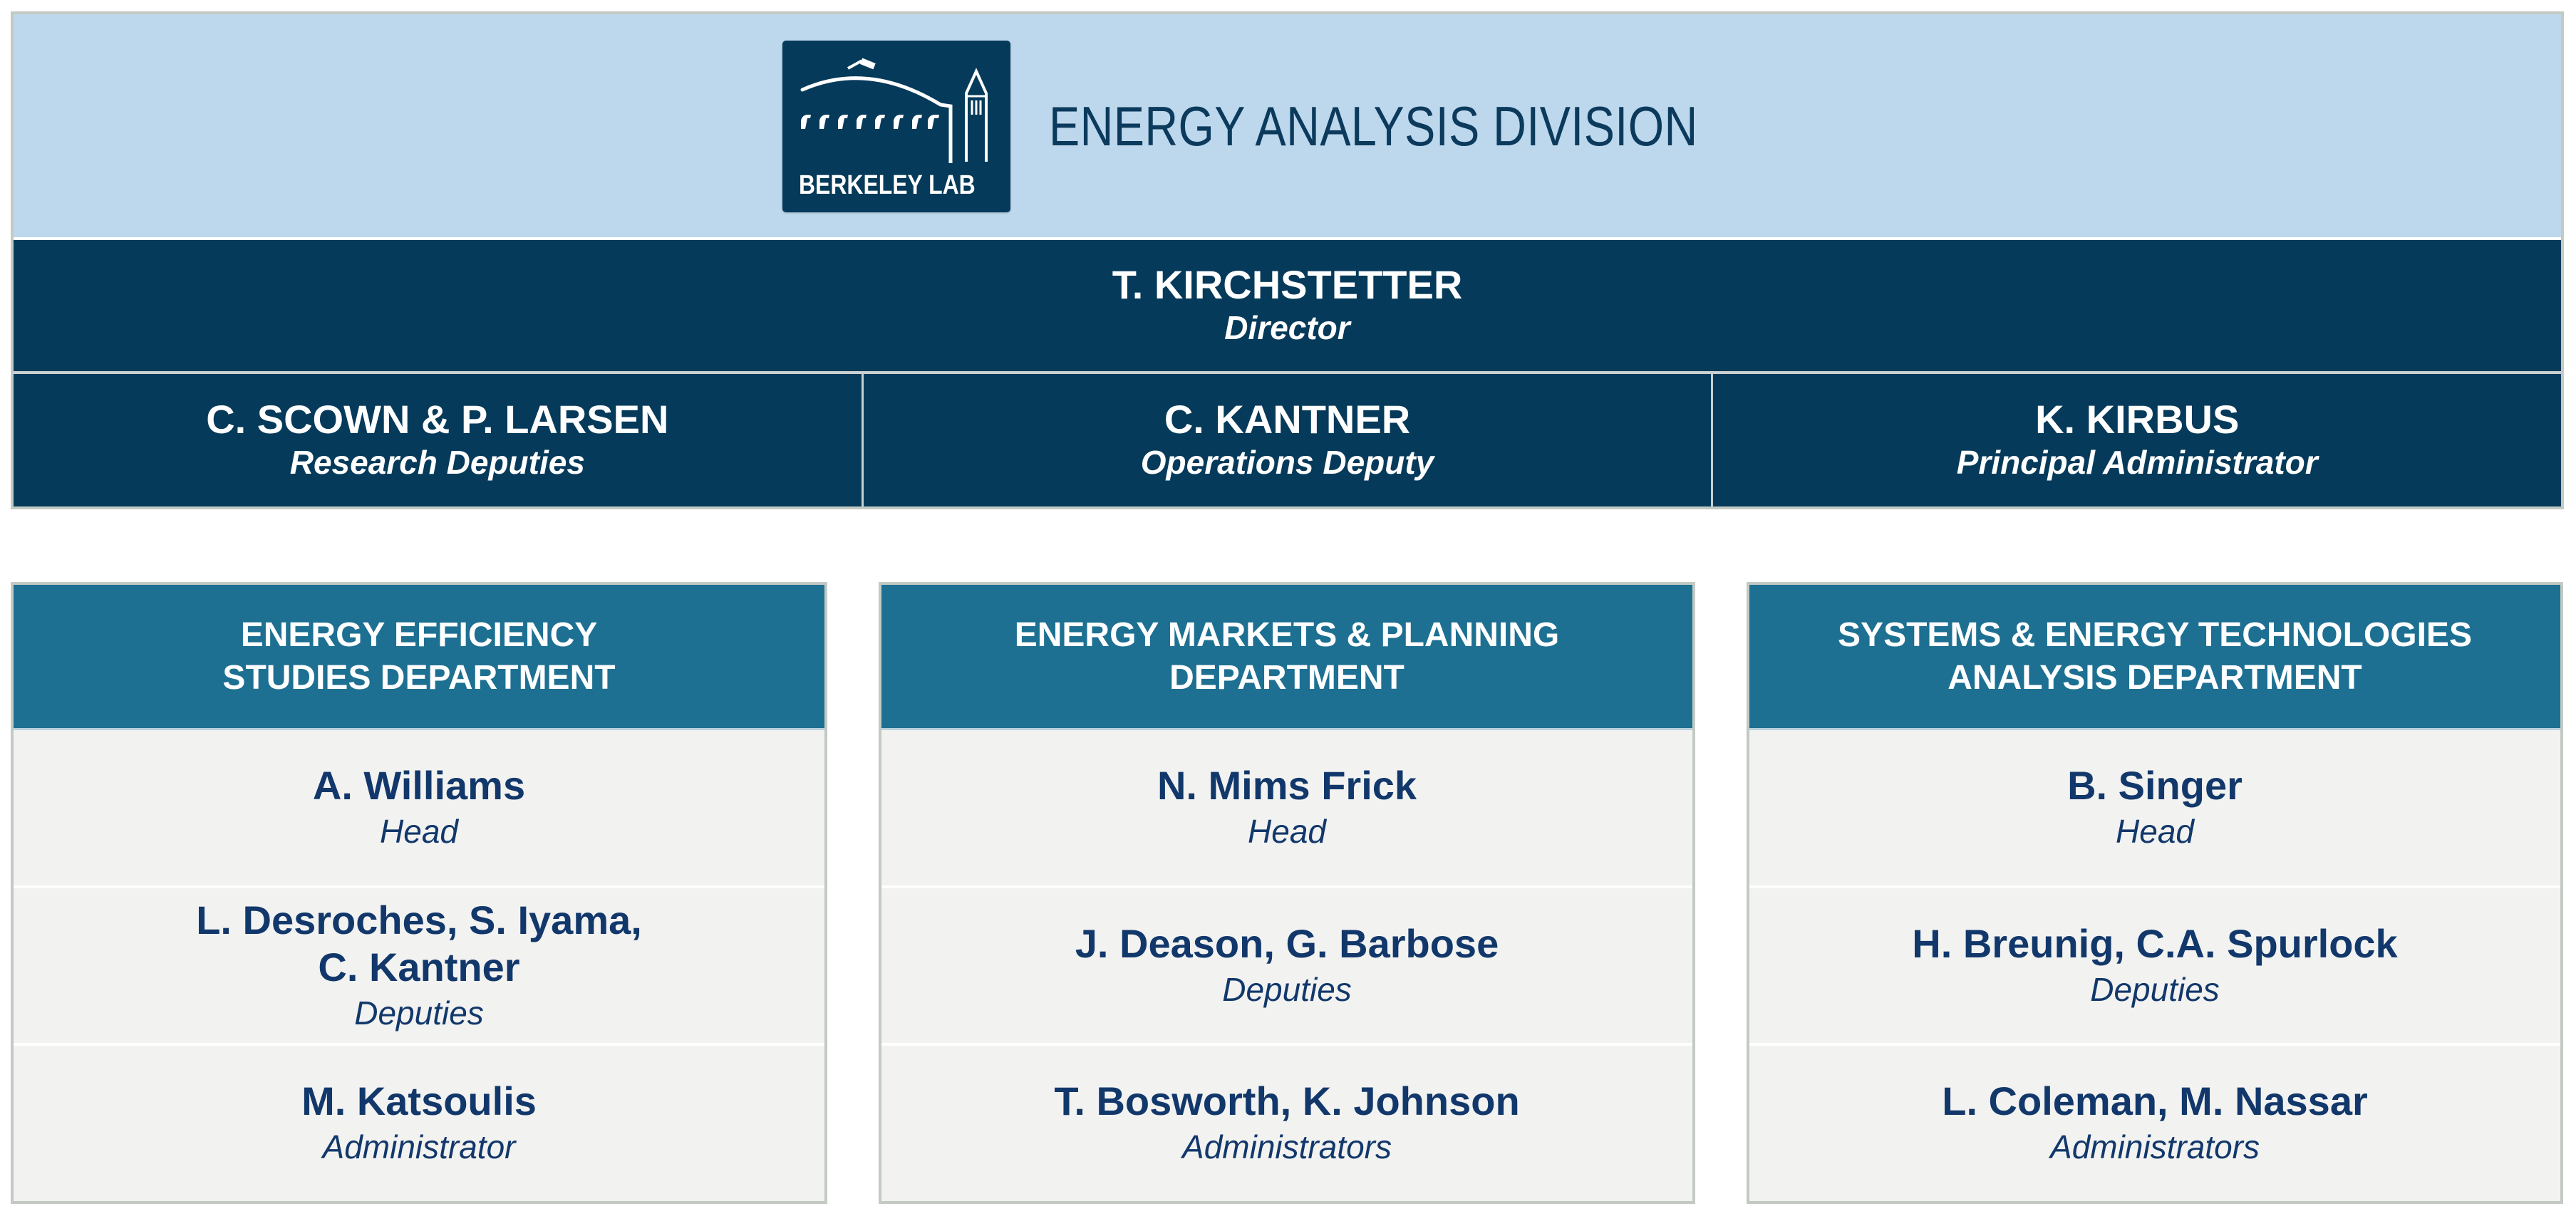  Describe the element at coordinates (1374, 126) in the screenshot. I see `division-title: ENERGY ANALYSIS DIVISION` at that location.